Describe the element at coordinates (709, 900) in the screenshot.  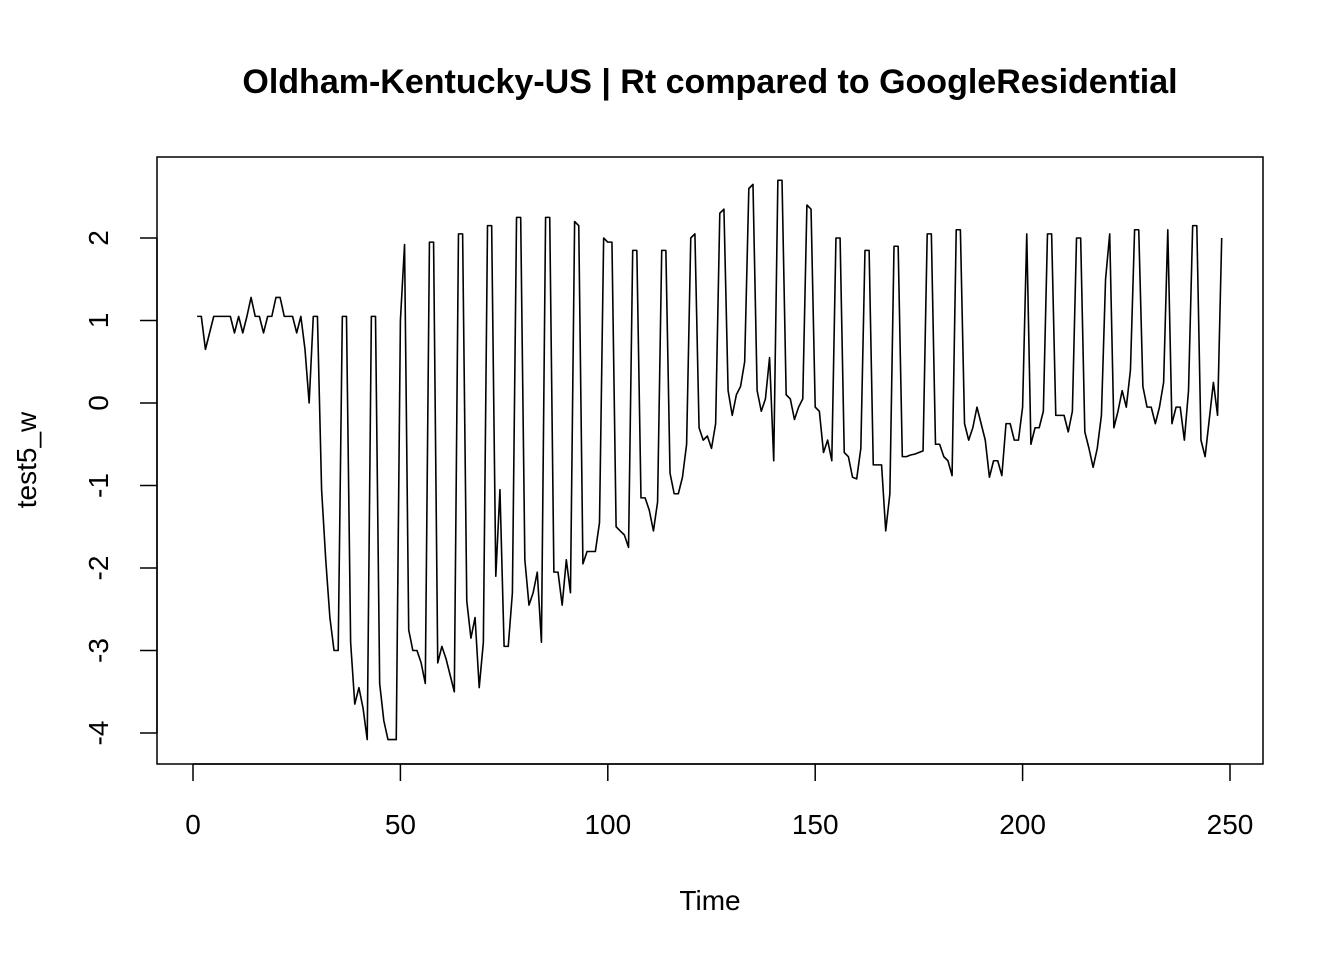
I see `x-axis-label: Time` at that location.